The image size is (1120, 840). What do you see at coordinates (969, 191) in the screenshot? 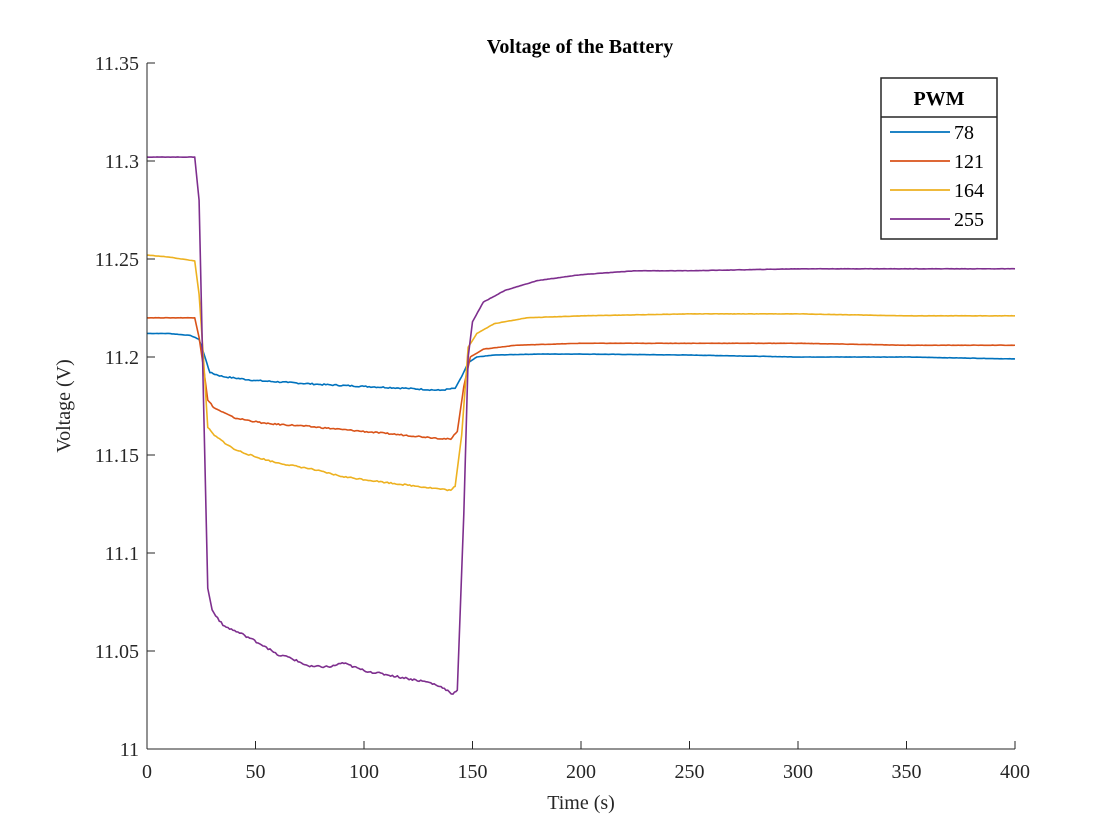
I see `legend-label: 164` at bounding box center [969, 191].